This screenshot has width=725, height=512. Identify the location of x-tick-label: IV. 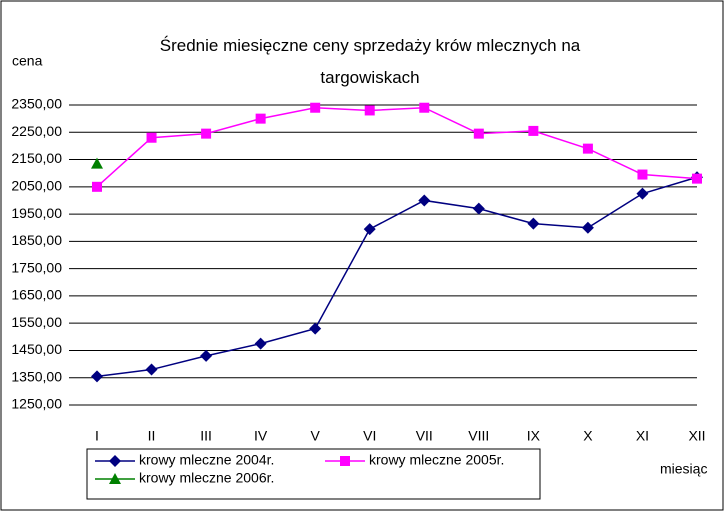
(261, 436).